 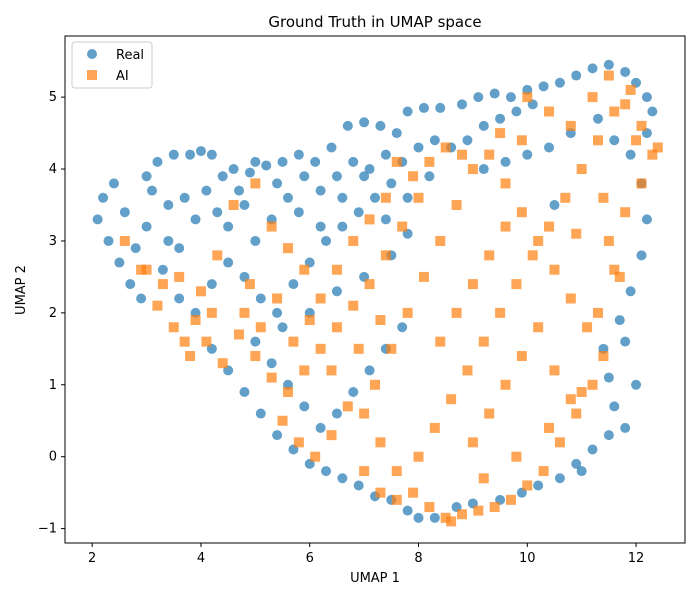 What do you see at coordinates (92, 558) in the screenshot?
I see `x-tick-label: 2` at bounding box center [92, 558].